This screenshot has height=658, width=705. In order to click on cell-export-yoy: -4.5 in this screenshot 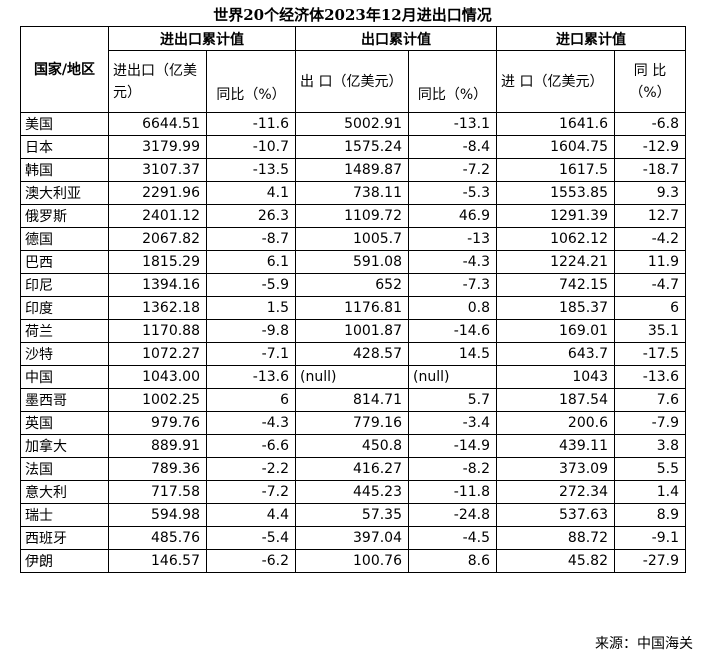, I will do `click(452, 538)`.